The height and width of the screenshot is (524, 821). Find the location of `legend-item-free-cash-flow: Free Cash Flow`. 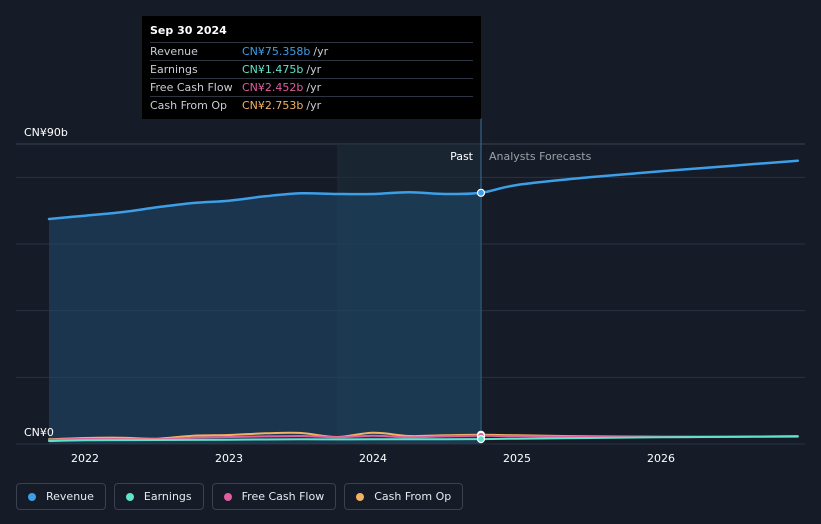

legend-item-free-cash-flow: Free Cash Flow is located at coordinates (274, 496).